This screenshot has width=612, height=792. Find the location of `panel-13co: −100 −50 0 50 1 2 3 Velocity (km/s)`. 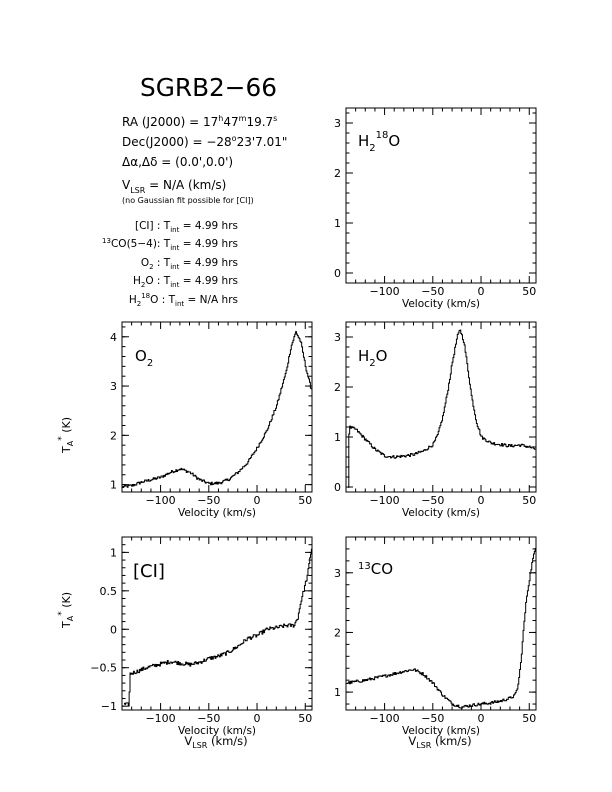

panel-13co: −100 −50 0 50 1 2 3 Velocity (km/s) is located at coordinates (435, 636).